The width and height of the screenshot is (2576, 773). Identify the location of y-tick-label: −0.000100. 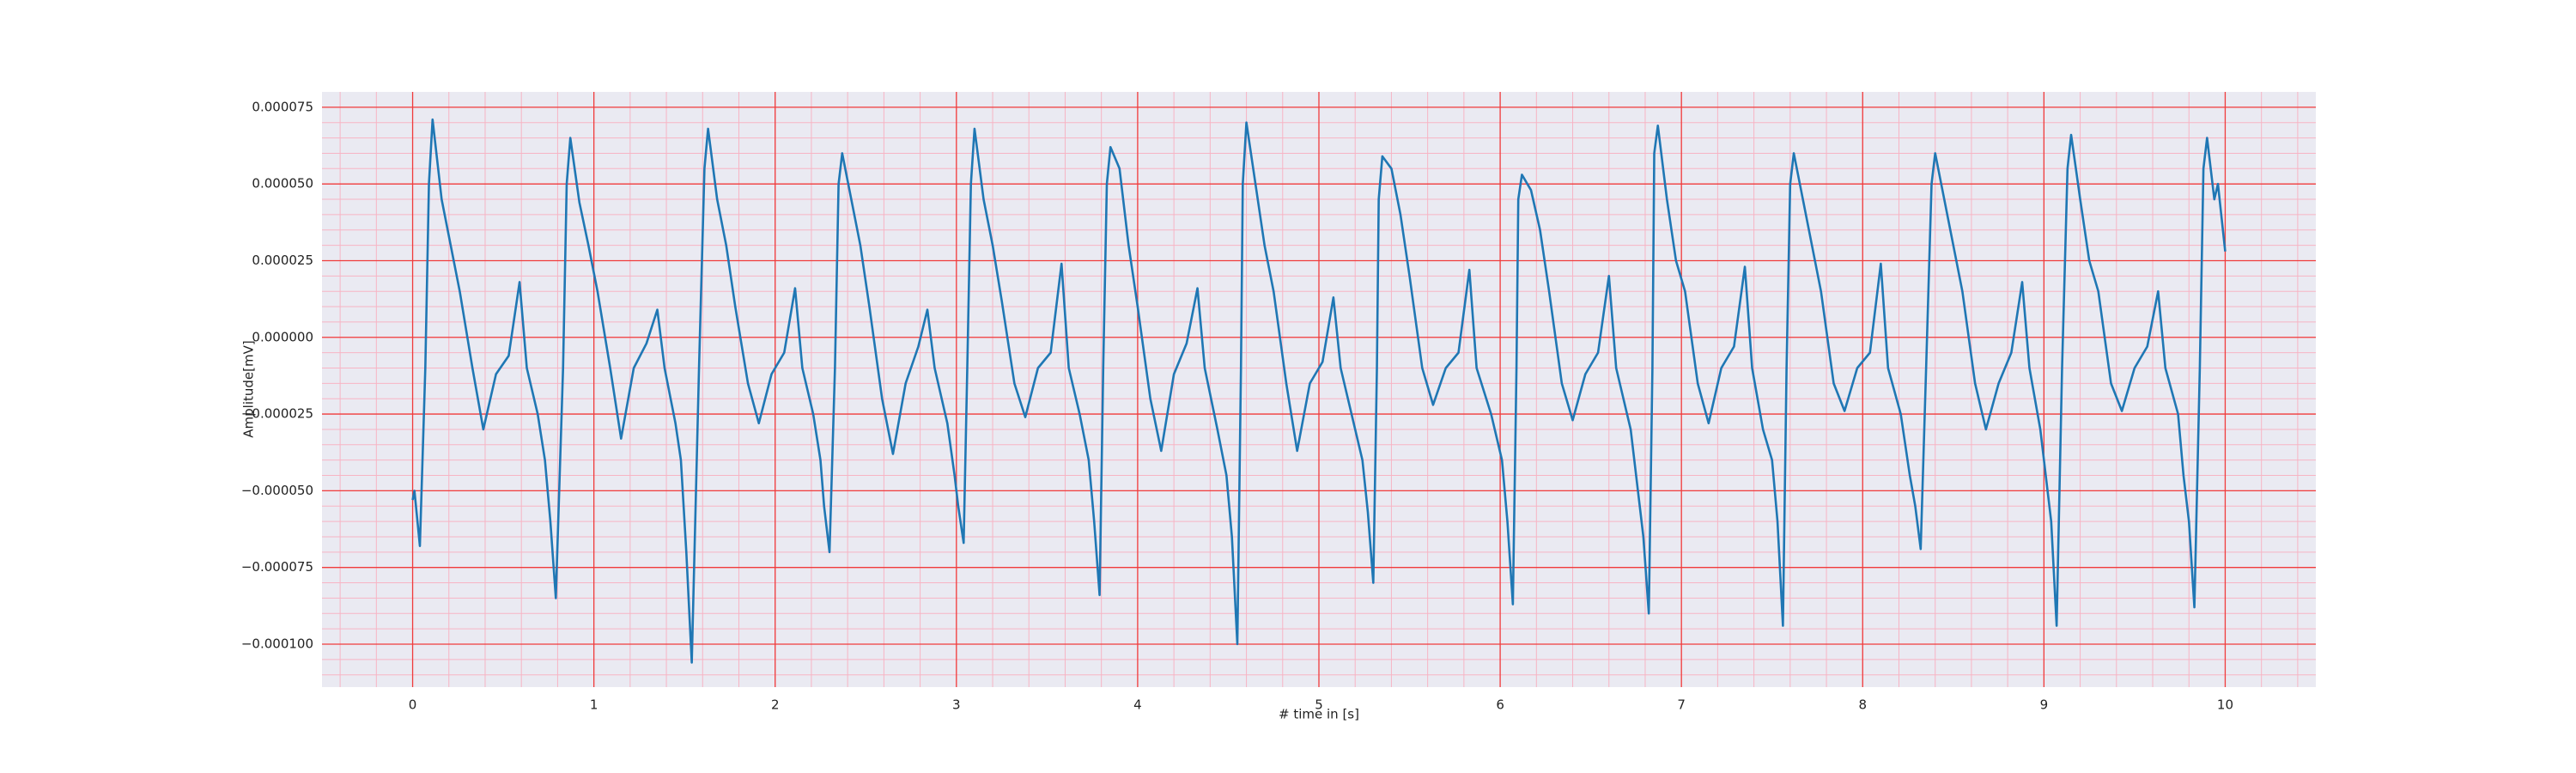
(277, 643).